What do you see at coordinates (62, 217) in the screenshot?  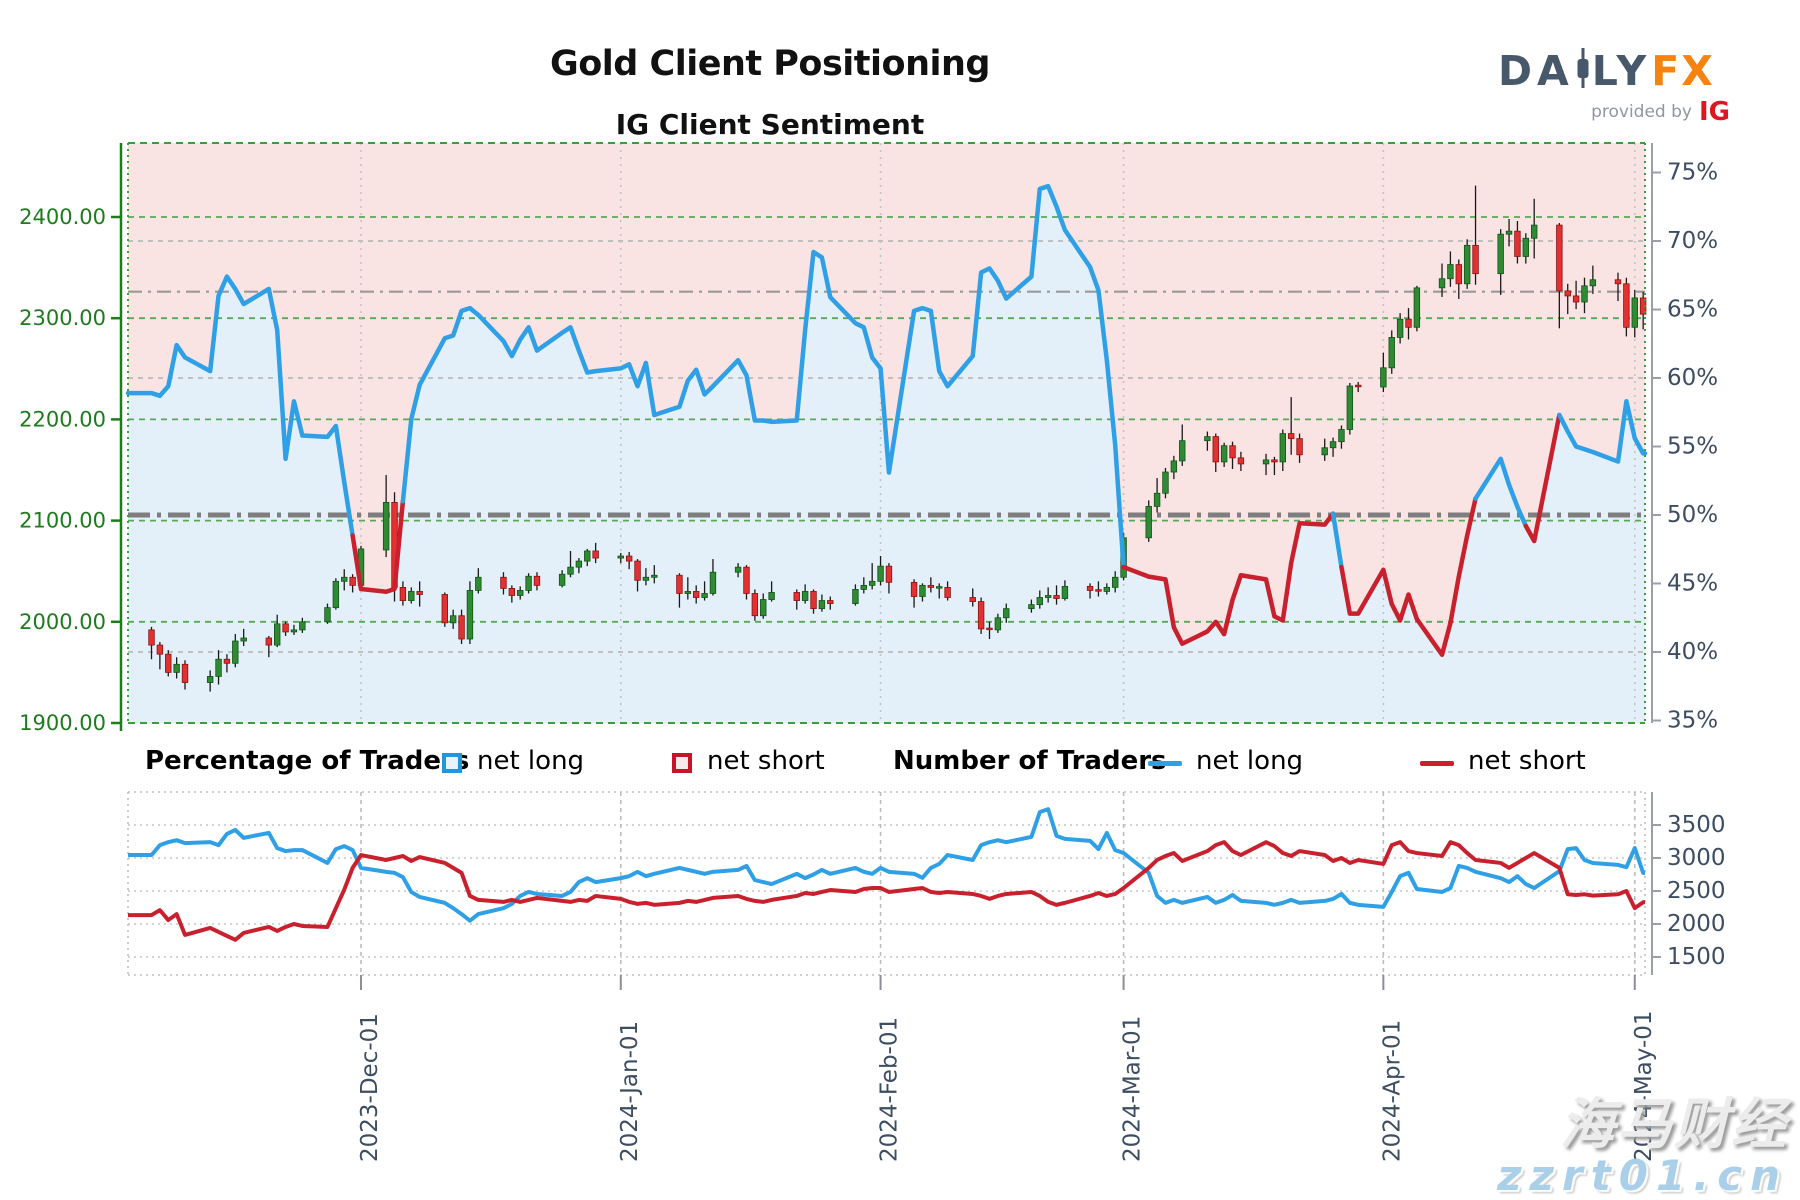 I see `svg-text: 2400.00` at bounding box center [62, 217].